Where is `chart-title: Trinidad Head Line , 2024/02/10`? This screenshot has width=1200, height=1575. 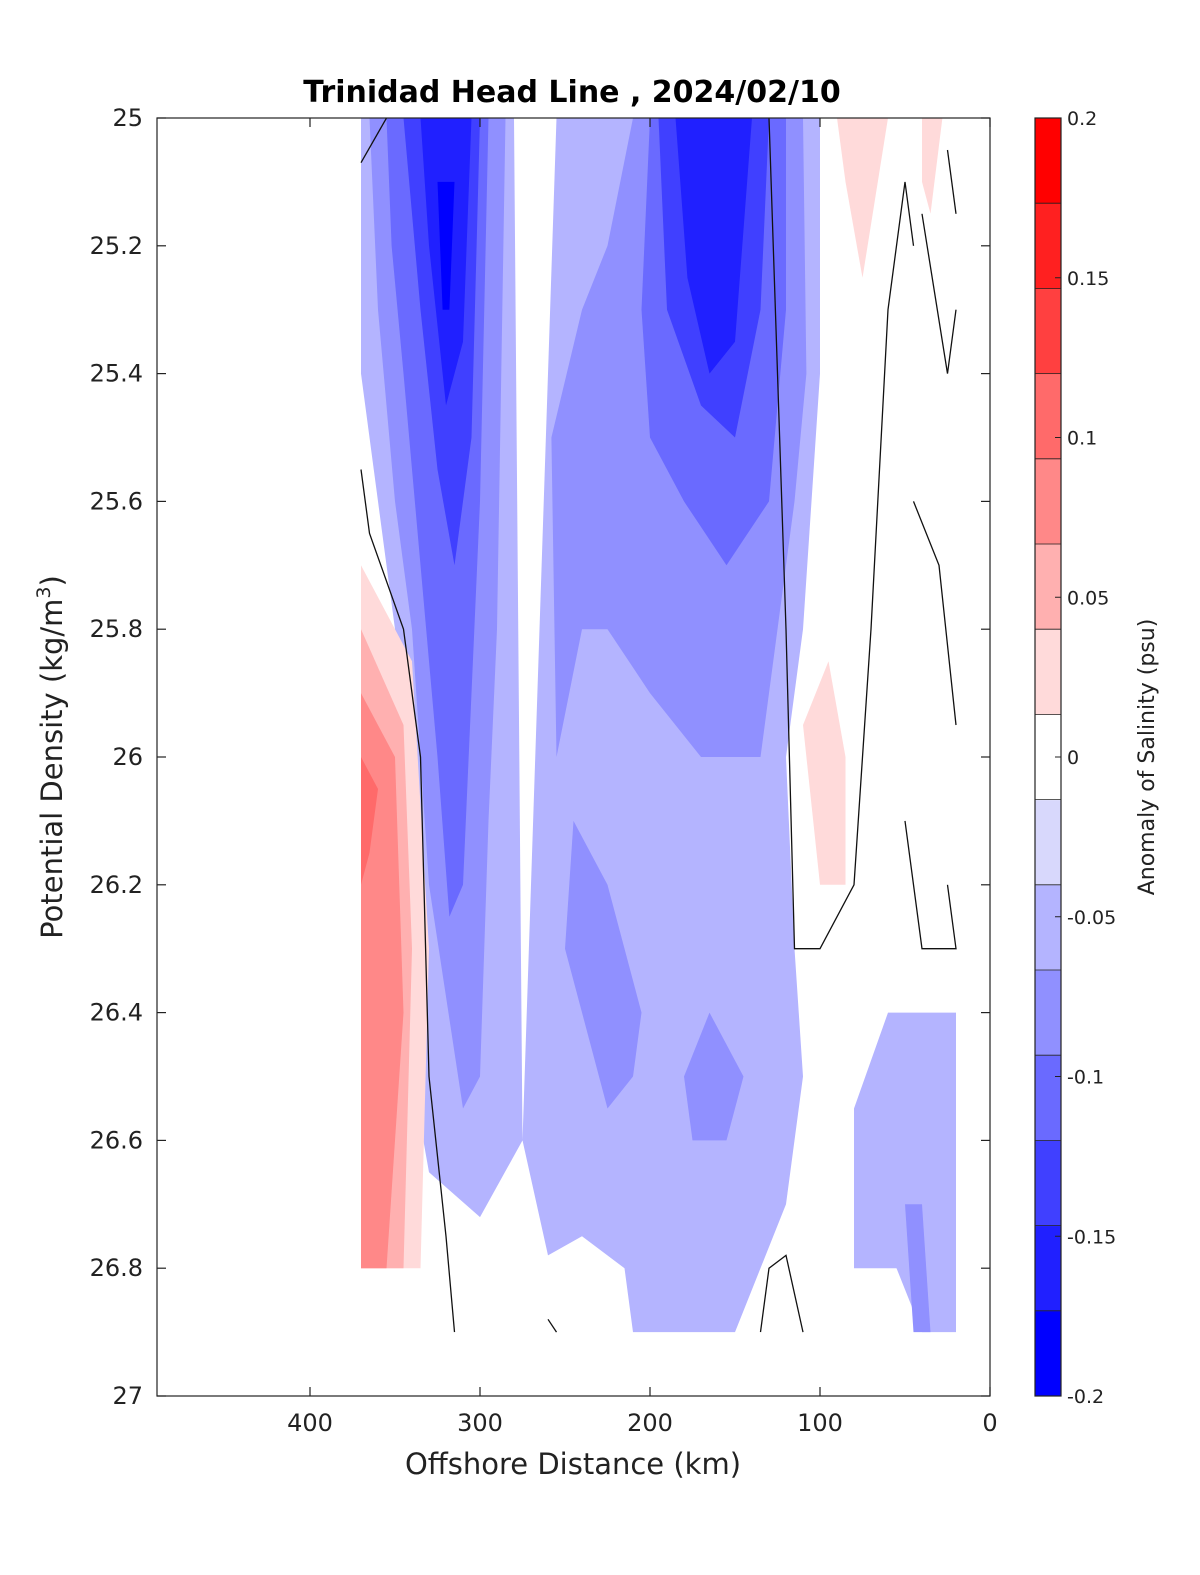 chart-title: Trinidad Head Line , 2024/02/10 is located at coordinates (571, 92).